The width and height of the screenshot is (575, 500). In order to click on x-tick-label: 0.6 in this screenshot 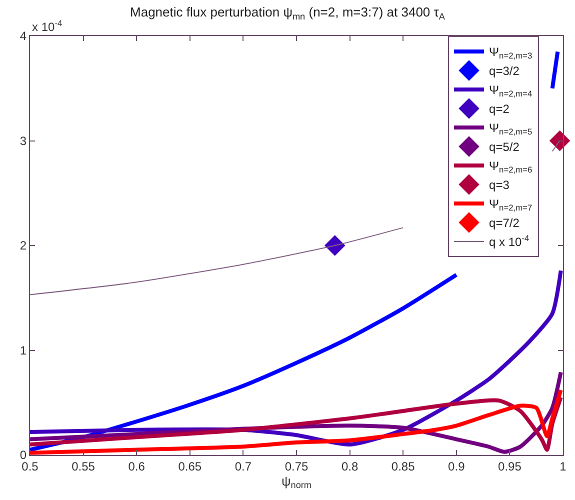, I will do `click(137, 466)`.